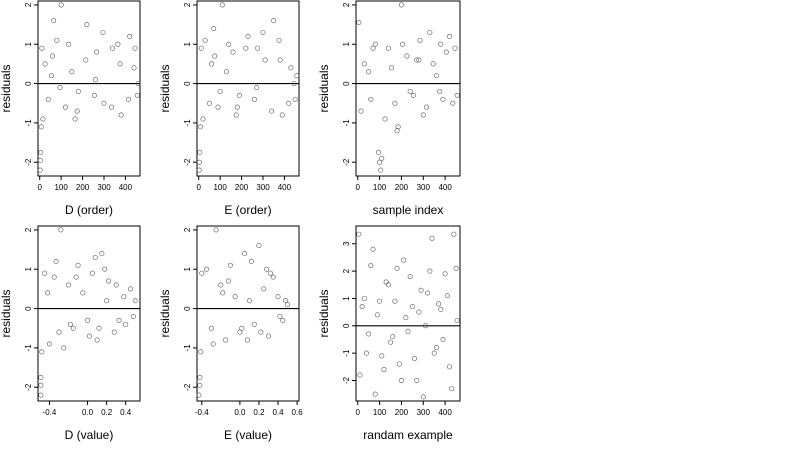 The width and height of the screenshot is (800, 450). What do you see at coordinates (70, 108) in the screenshot?
I see `scatter-panel-1: 0 100 200 300 400 -2 -1 0 1 2 D (order) residuals` at bounding box center [70, 108].